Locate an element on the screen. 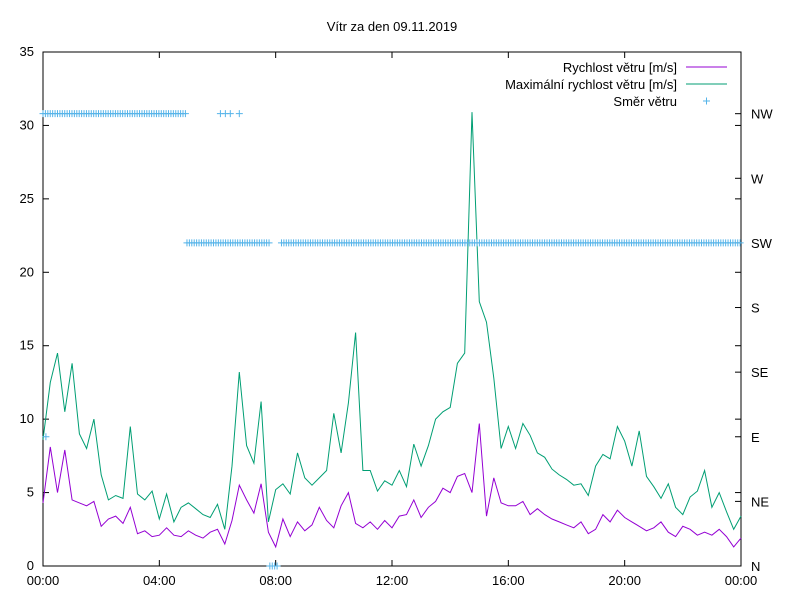  chart-title: Vítr za den 09.11.2019 is located at coordinates (392, 26).